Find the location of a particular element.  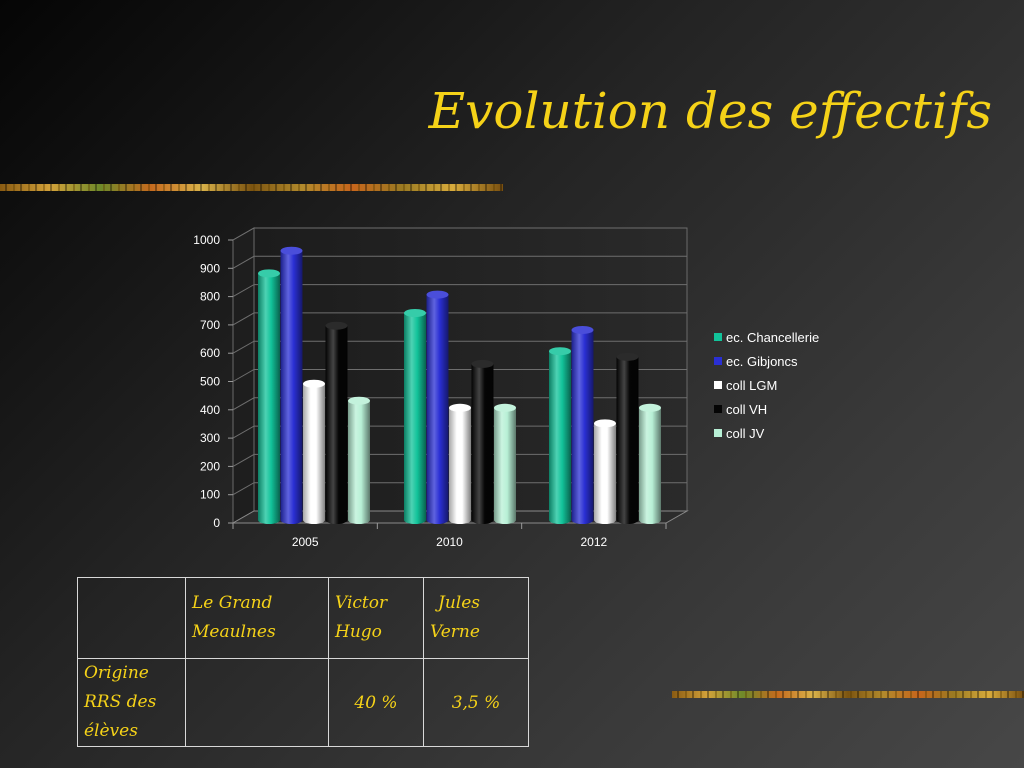

chart-bars is located at coordinates (459, 385).